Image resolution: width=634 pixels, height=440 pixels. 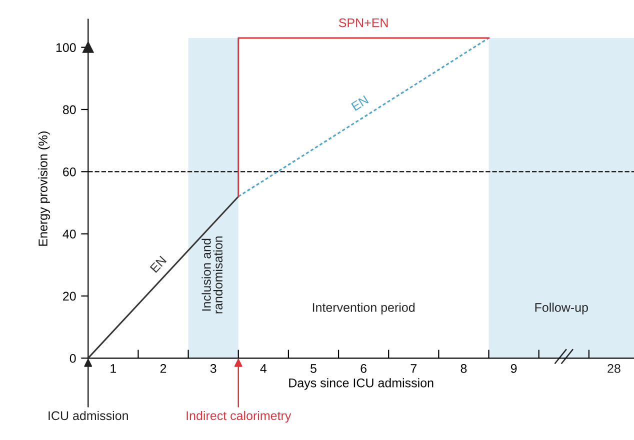 What do you see at coordinates (113, 368) in the screenshot?
I see `x-tick-label: 1` at bounding box center [113, 368].